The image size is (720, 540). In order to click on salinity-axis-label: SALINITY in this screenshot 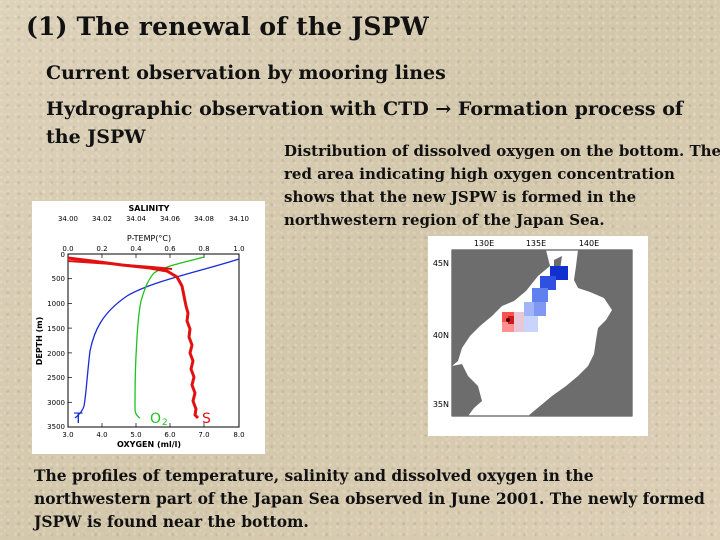, I will do `click(149, 208)`.